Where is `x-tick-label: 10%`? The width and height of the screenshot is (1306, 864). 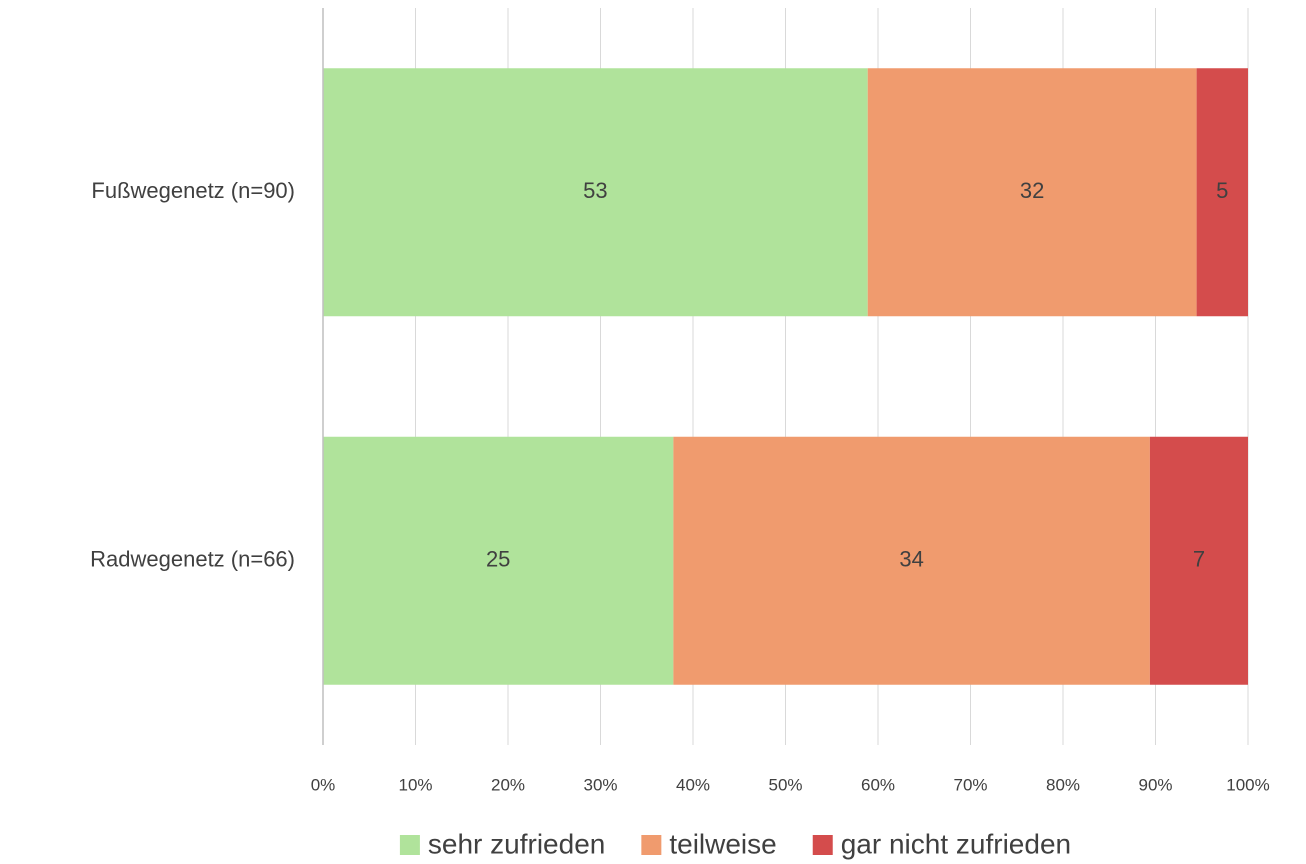 x-tick-label: 10% is located at coordinates (415, 784).